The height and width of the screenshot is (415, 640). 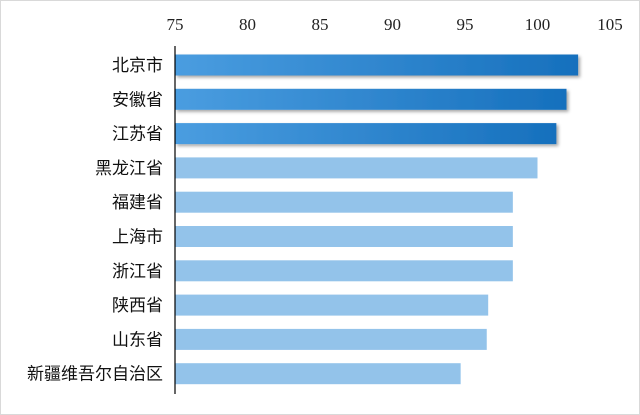 I want to click on x-tick-label: 100, so click(x=538, y=24).